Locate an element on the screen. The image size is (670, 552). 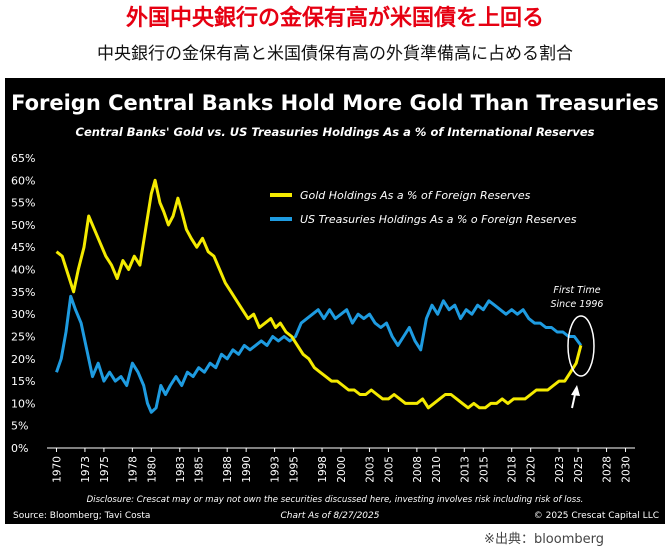
subheadline: 中央銀行の金保有高と米国債保有高の外貨準備高に占める割合 is located at coordinates (335, 54).